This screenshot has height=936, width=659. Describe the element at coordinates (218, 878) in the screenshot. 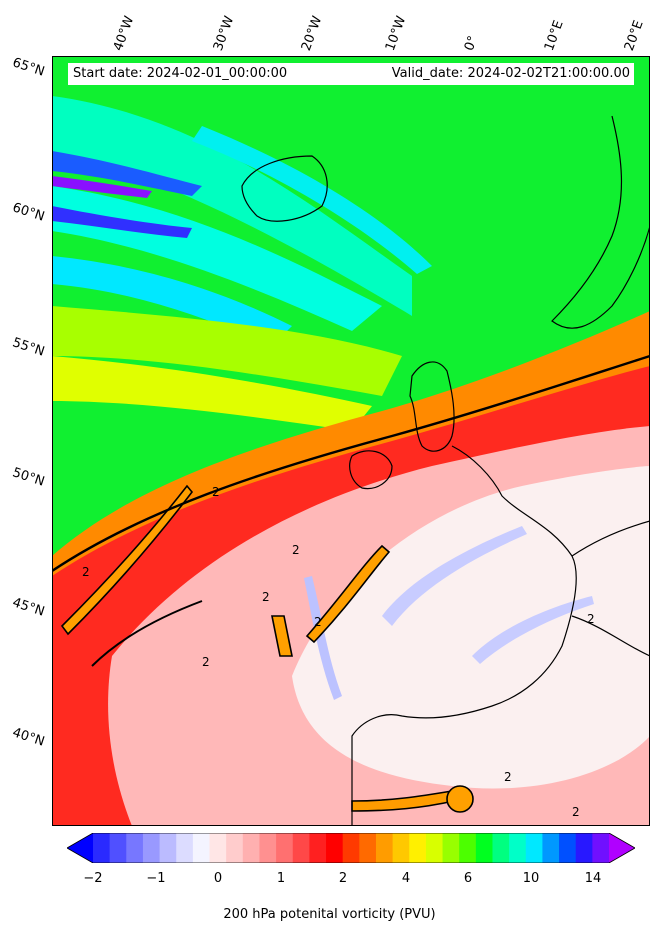

I see `colorbar-tick: 0` at that location.